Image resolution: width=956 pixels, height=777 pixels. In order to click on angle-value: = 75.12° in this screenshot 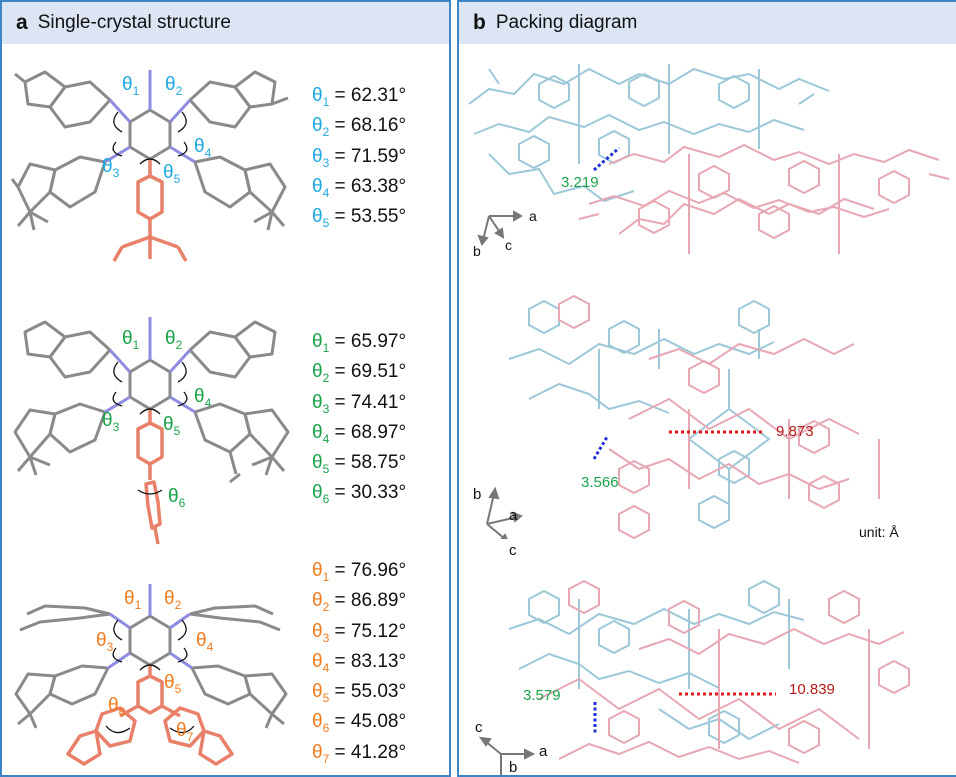, I will do `click(368, 631)`.